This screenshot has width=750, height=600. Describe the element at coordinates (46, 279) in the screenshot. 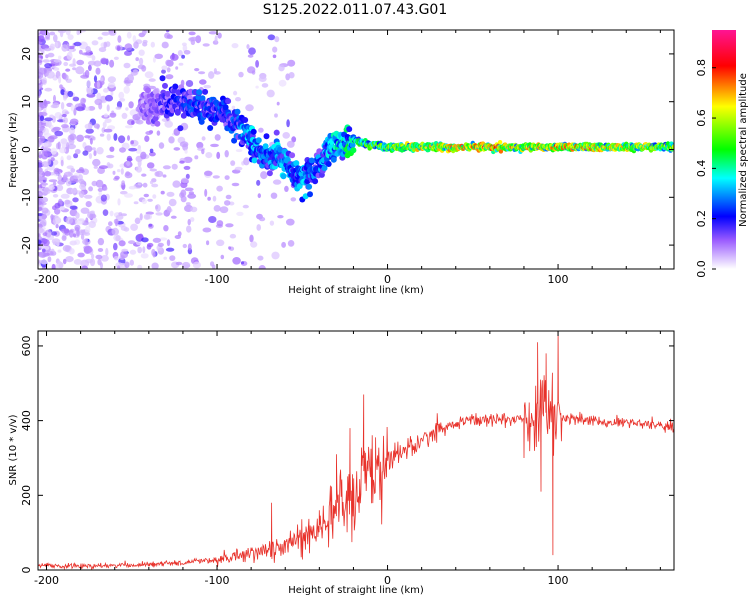

I see `x-tick-label: -200` at that location.